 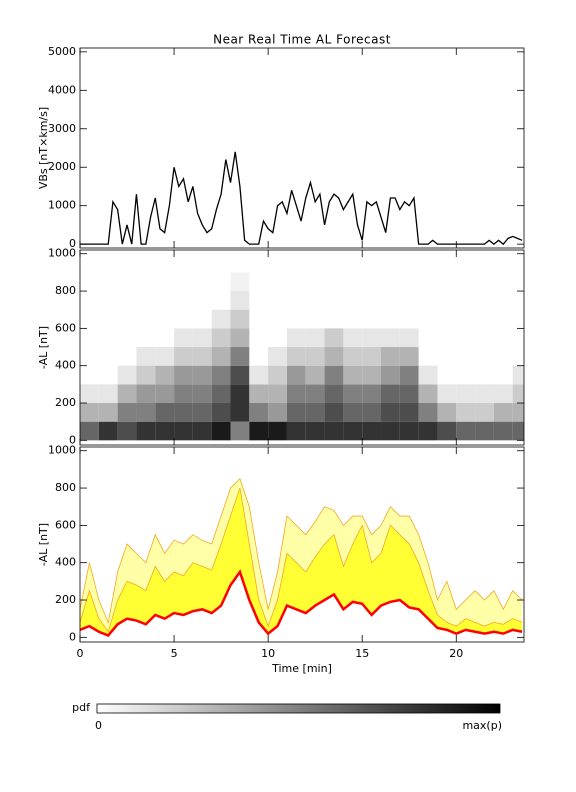 What do you see at coordinates (62, 51) in the screenshot?
I see `y-tick-label: 5000` at bounding box center [62, 51].